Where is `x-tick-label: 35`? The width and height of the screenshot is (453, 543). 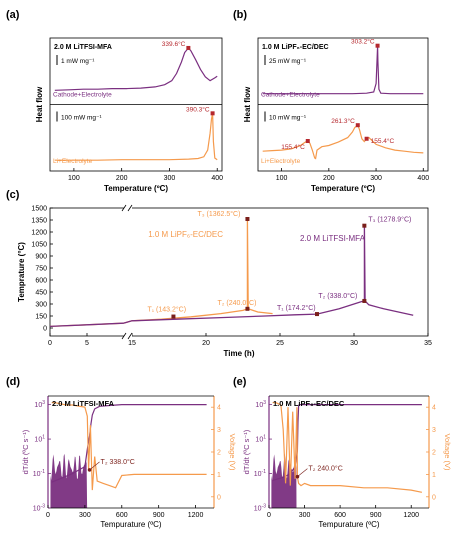 x-tick-label: 35 is located at coordinates (428, 343).